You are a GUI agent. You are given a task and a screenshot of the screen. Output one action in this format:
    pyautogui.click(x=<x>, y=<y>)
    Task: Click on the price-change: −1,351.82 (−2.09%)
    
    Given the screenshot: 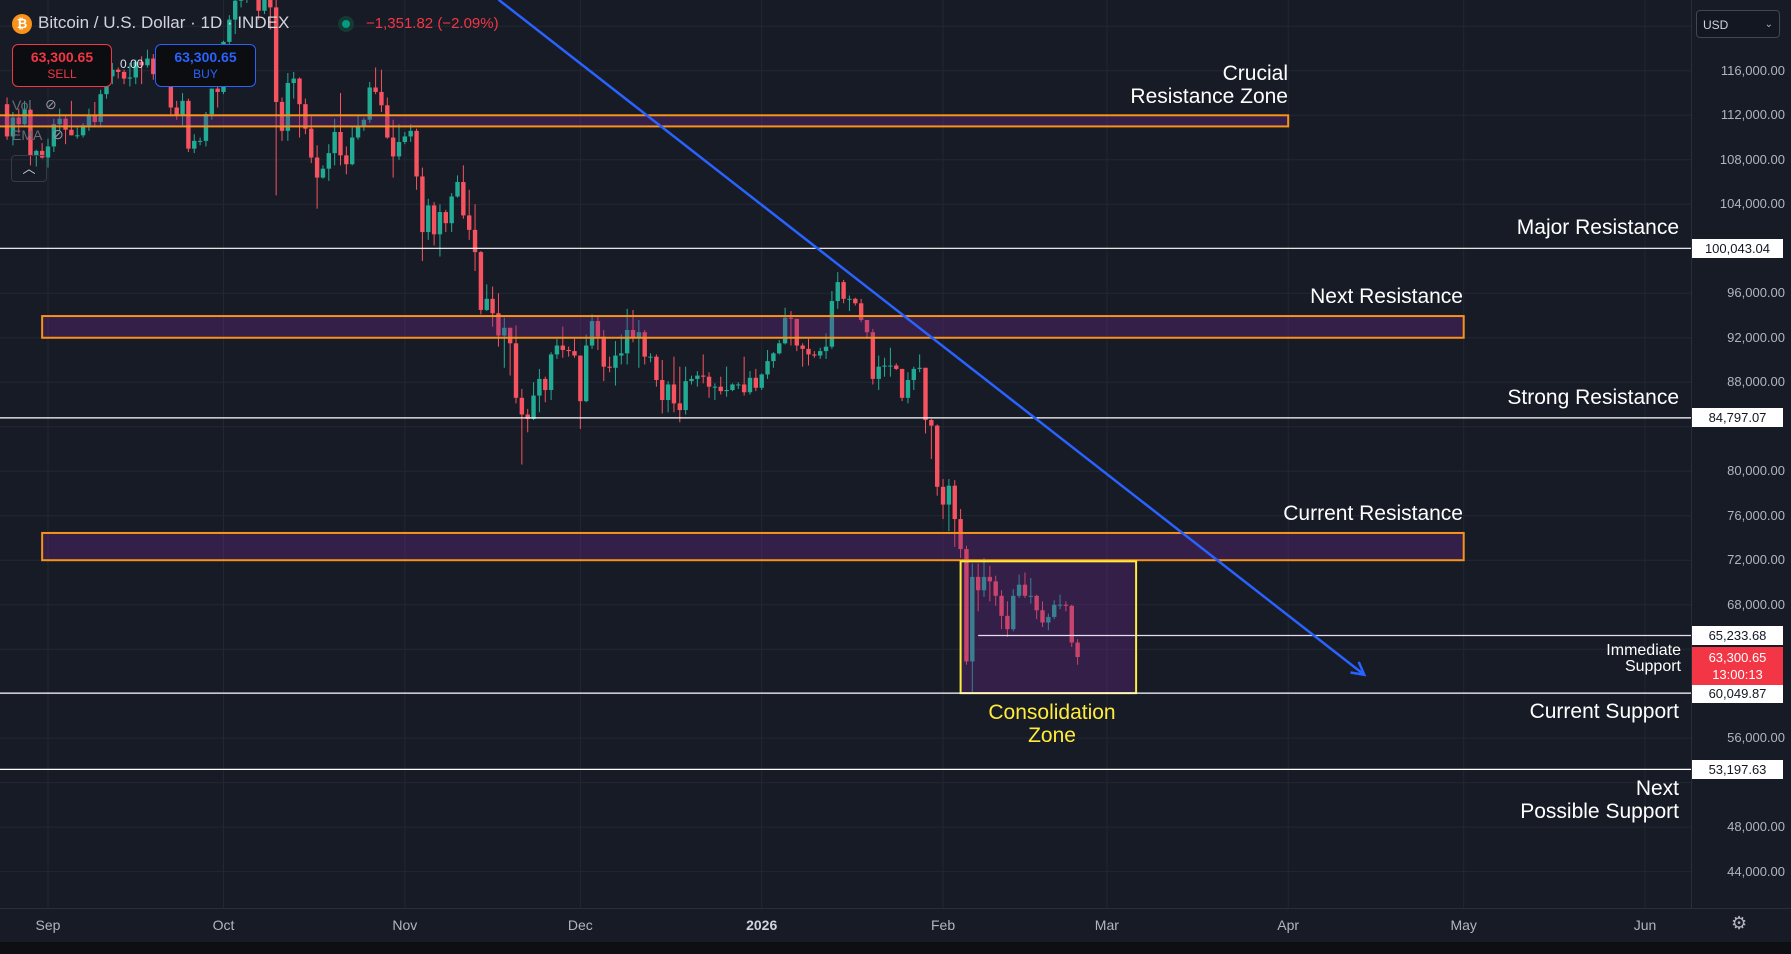 What is the action you would take?
    pyautogui.click(x=432, y=23)
    